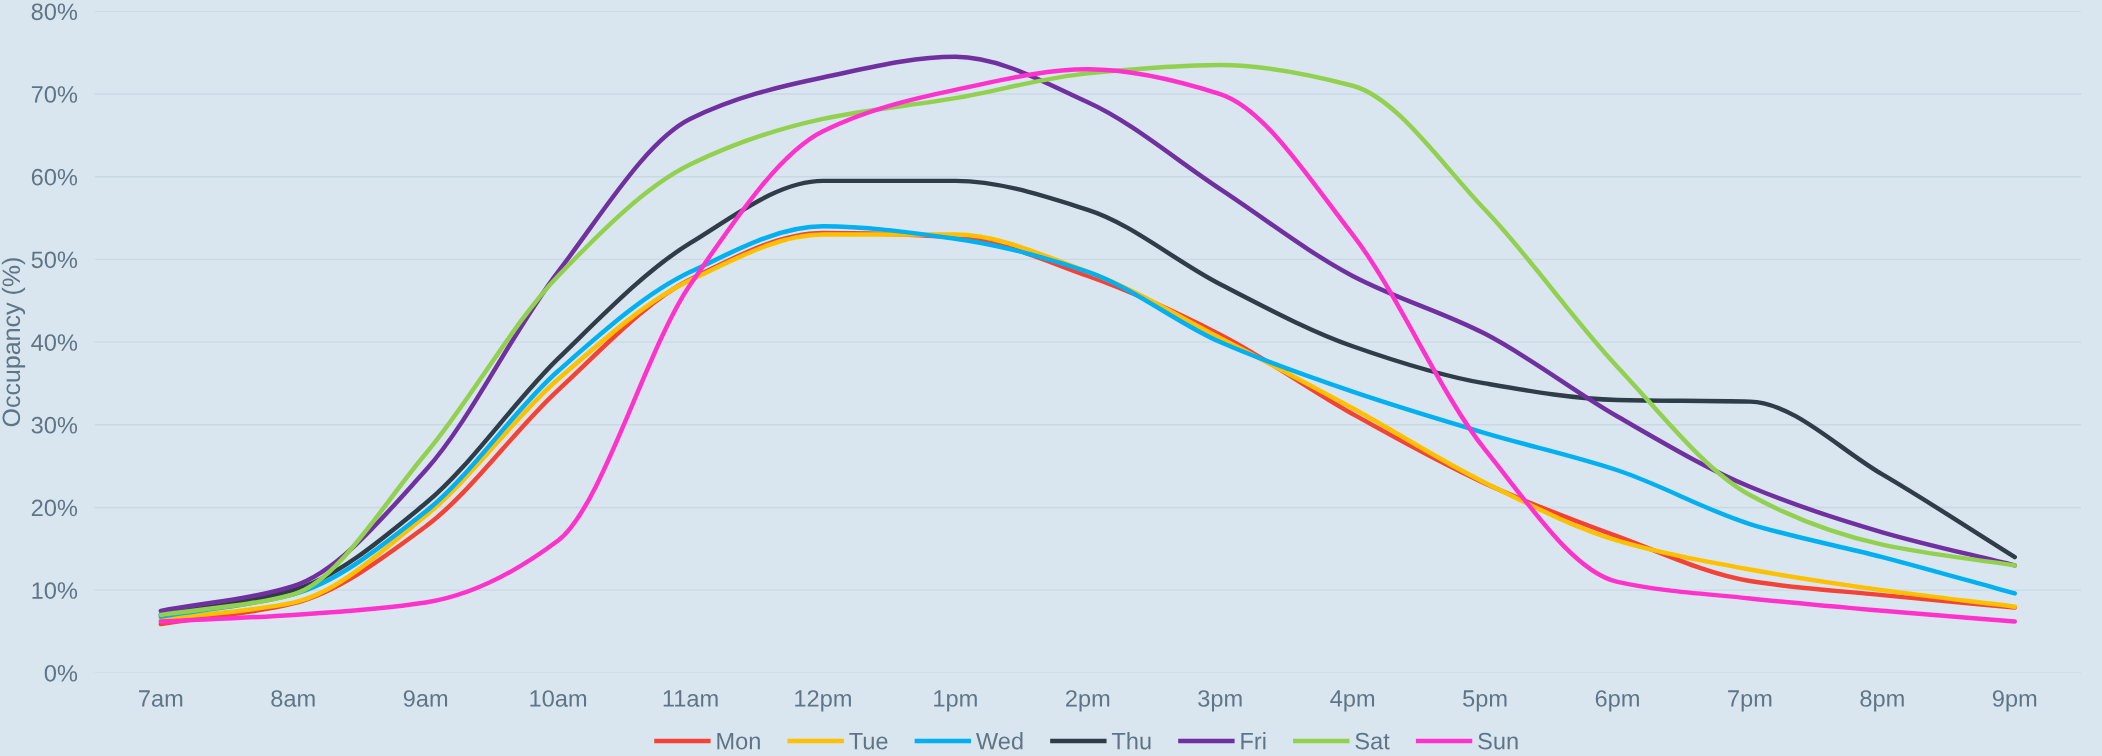  I want to click on x-tick-label: 2pm, so click(1088, 701).